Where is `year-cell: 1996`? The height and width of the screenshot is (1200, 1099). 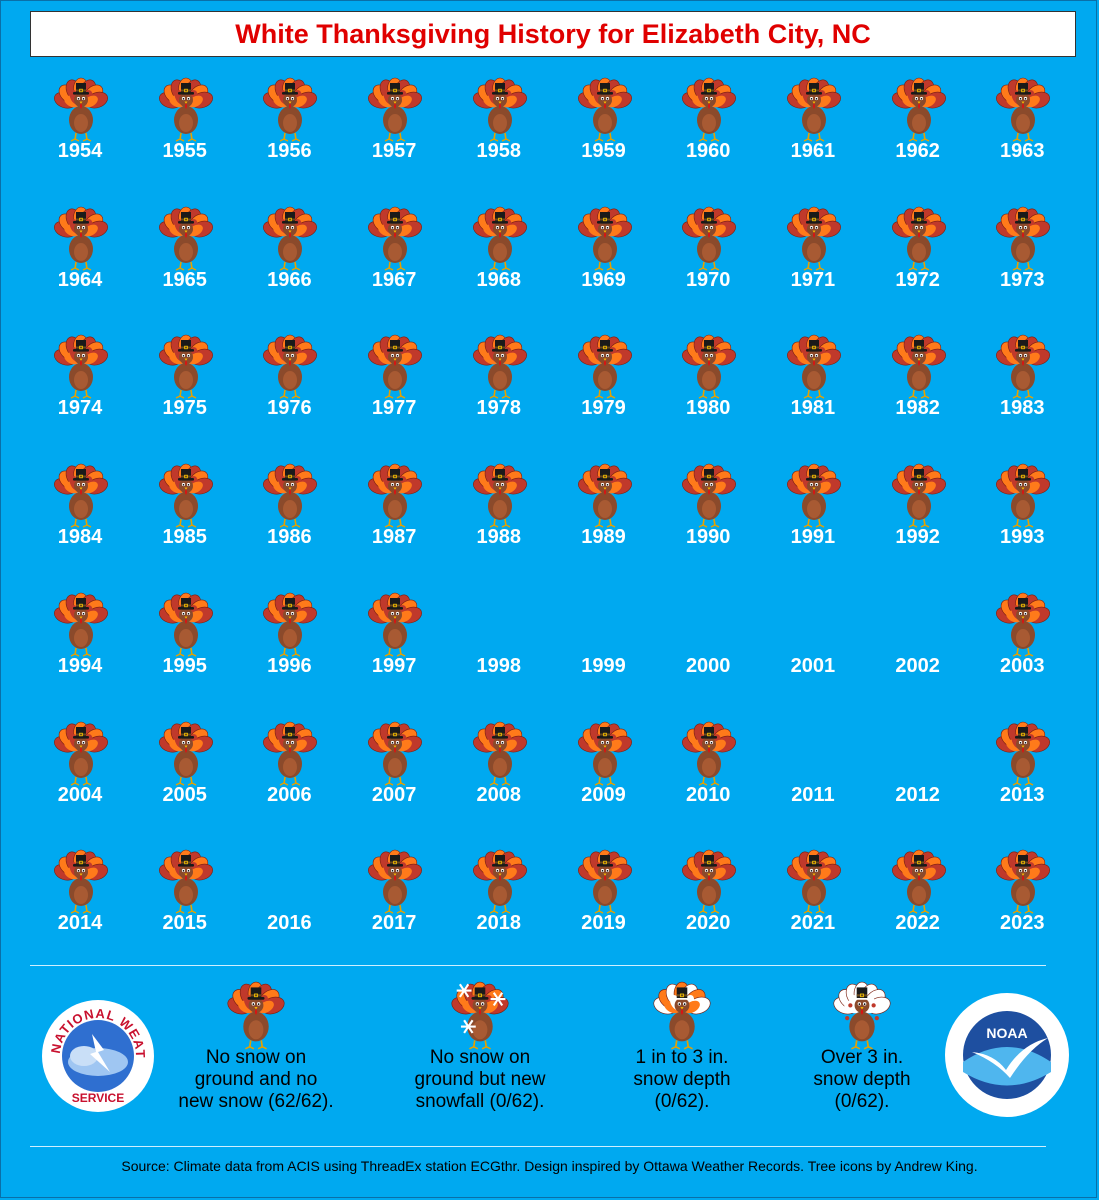 year-cell: 1996 is located at coordinates (289, 645).